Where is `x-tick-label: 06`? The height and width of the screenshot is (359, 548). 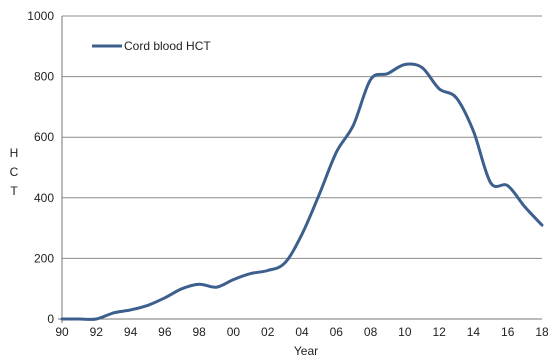 x-tick-label: 06 is located at coordinates (337, 332).